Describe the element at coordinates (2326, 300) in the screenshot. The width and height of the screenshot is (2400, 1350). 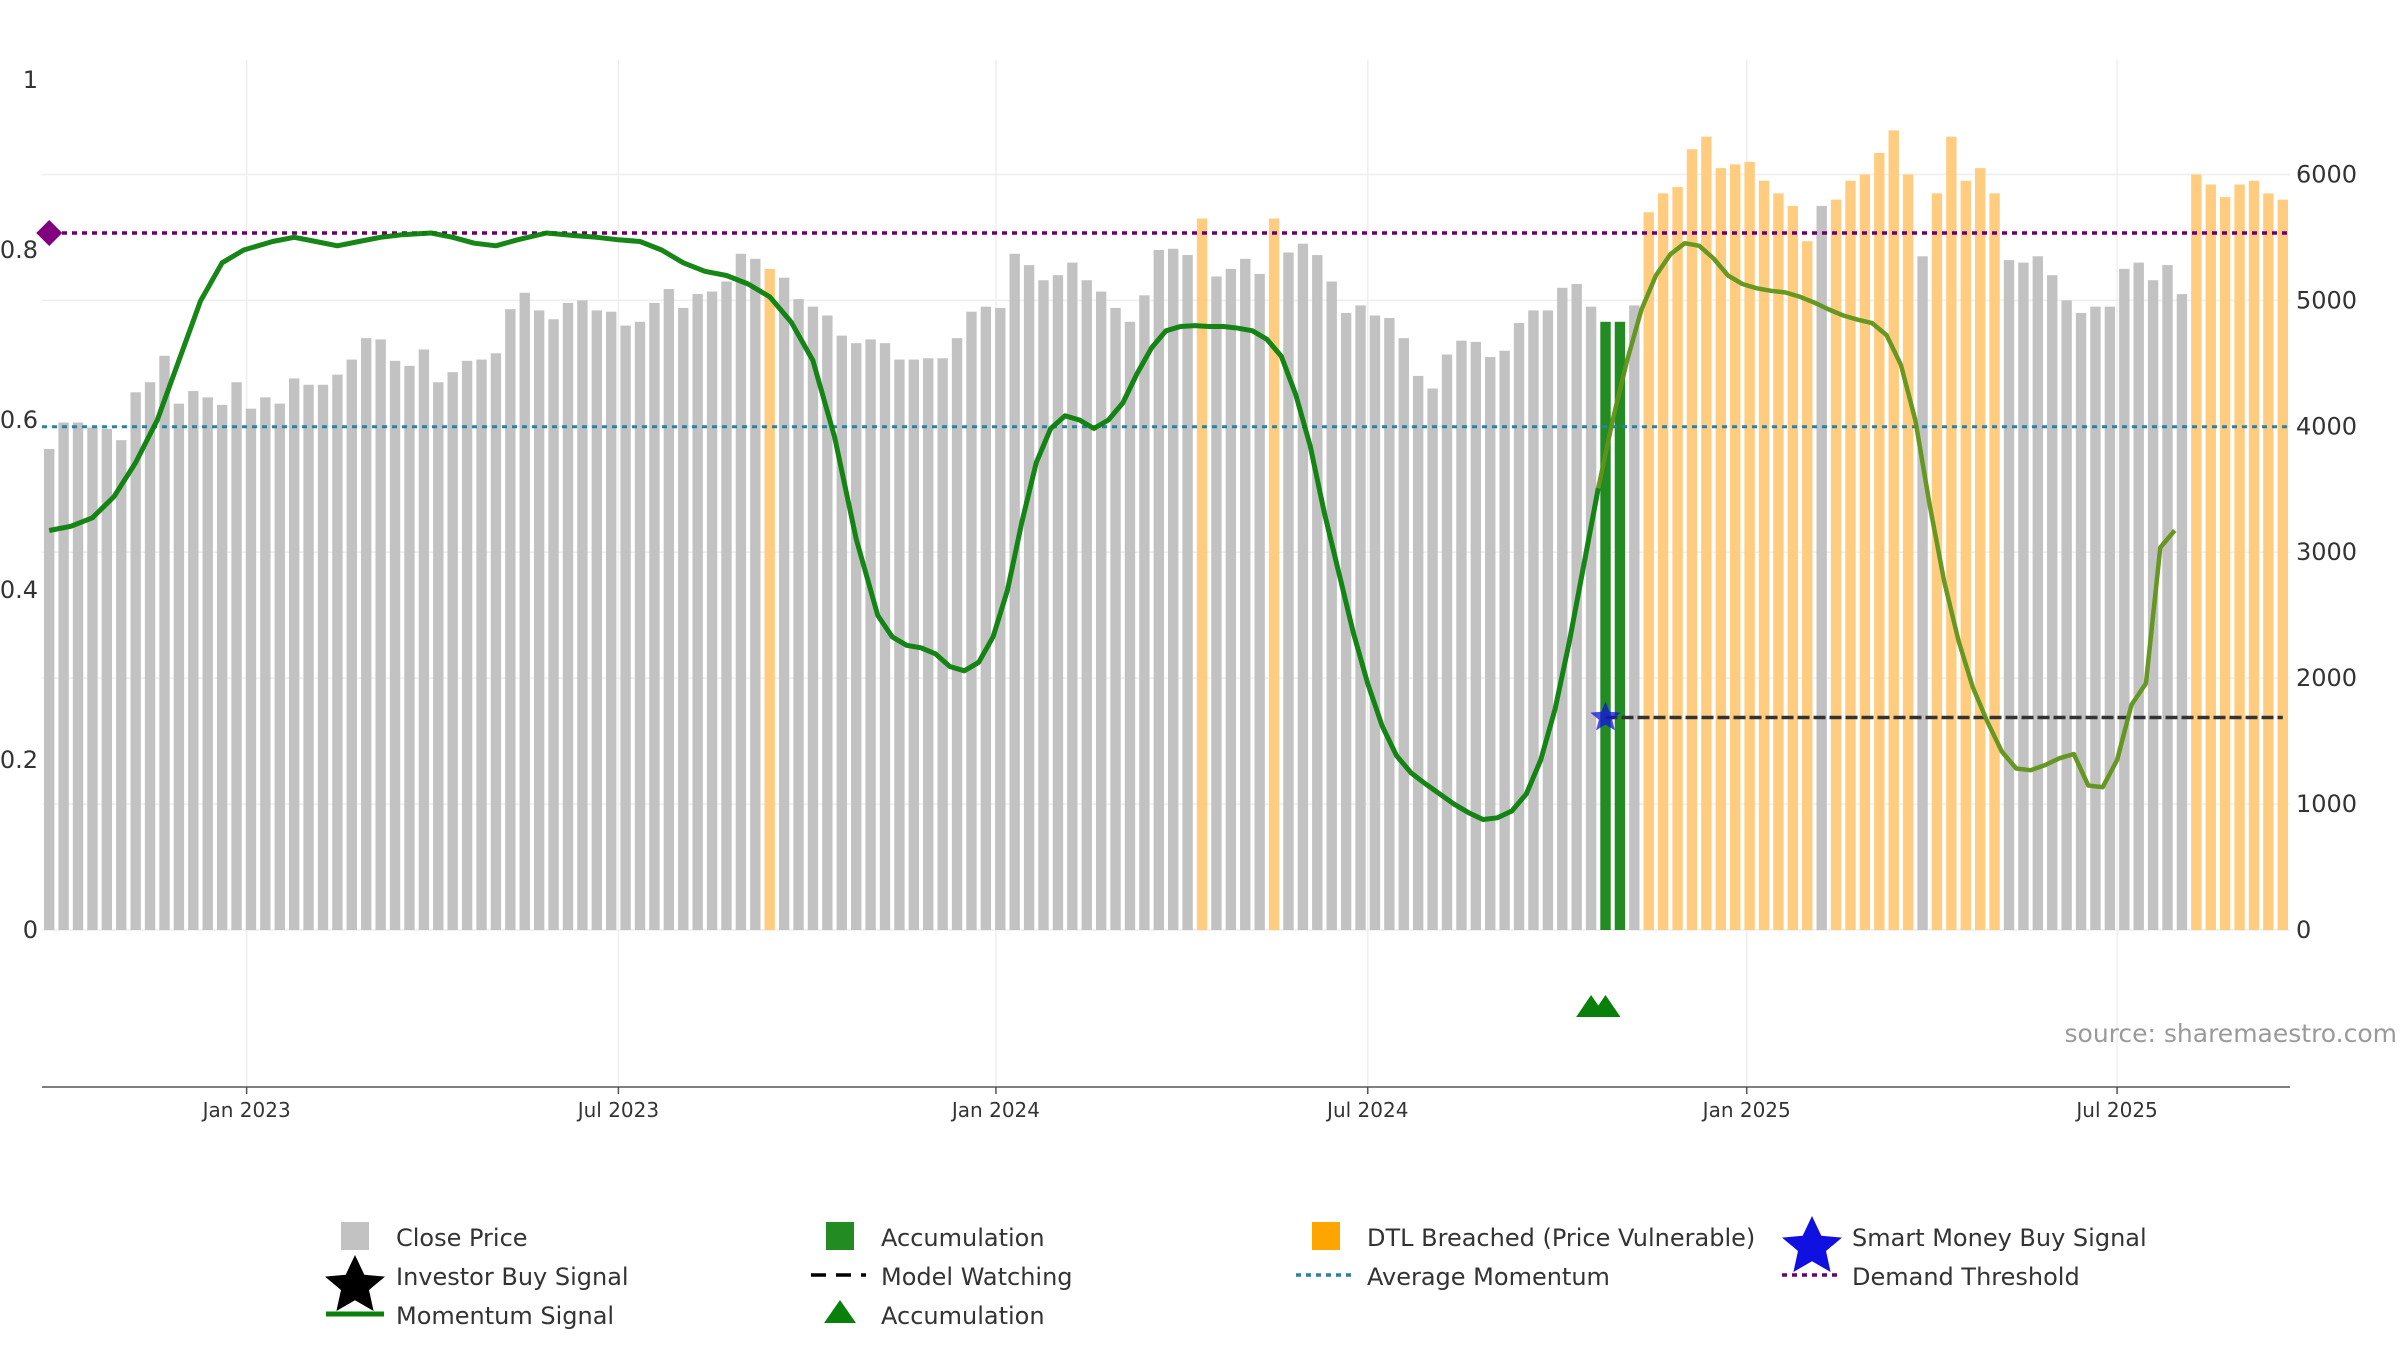
I see `right-tick-label-5: 5000` at that location.